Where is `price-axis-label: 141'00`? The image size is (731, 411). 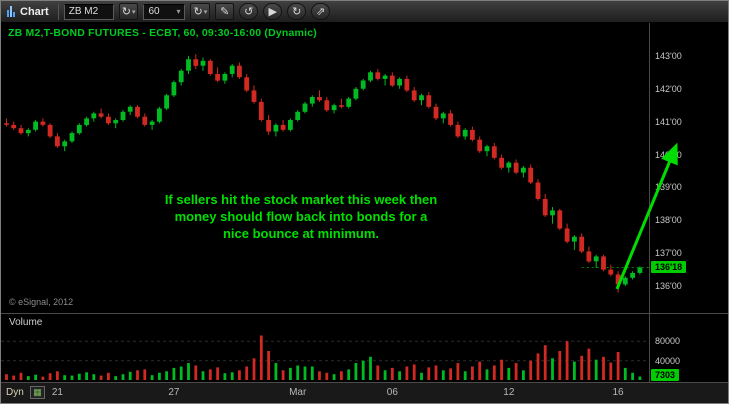
price-axis-label: 141'00 is located at coordinates (668, 121).